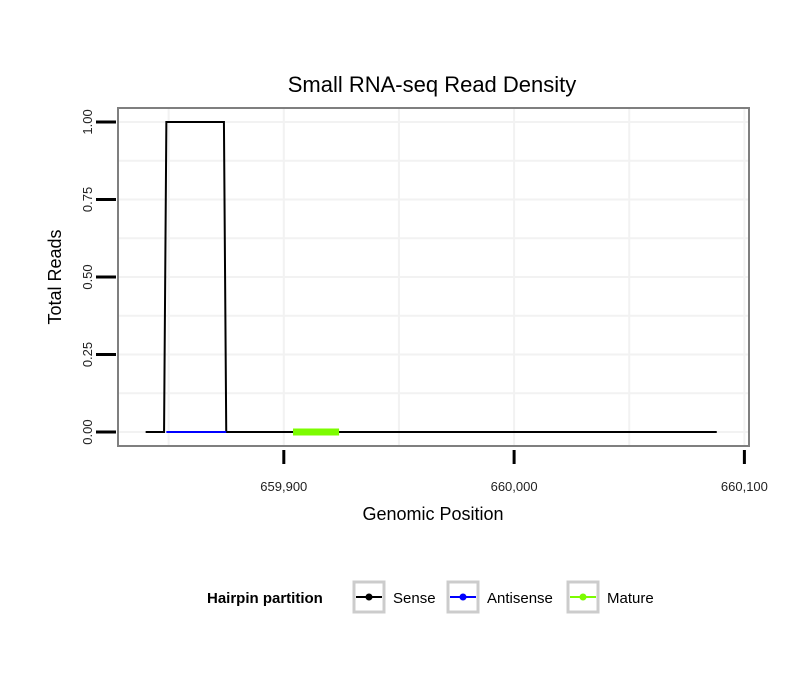 The width and height of the screenshot is (810, 690). What do you see at coordinates (87, 199) in the screenshot?
I see `y-tick-label-3: 0.75` at bounding box center [87, 199].